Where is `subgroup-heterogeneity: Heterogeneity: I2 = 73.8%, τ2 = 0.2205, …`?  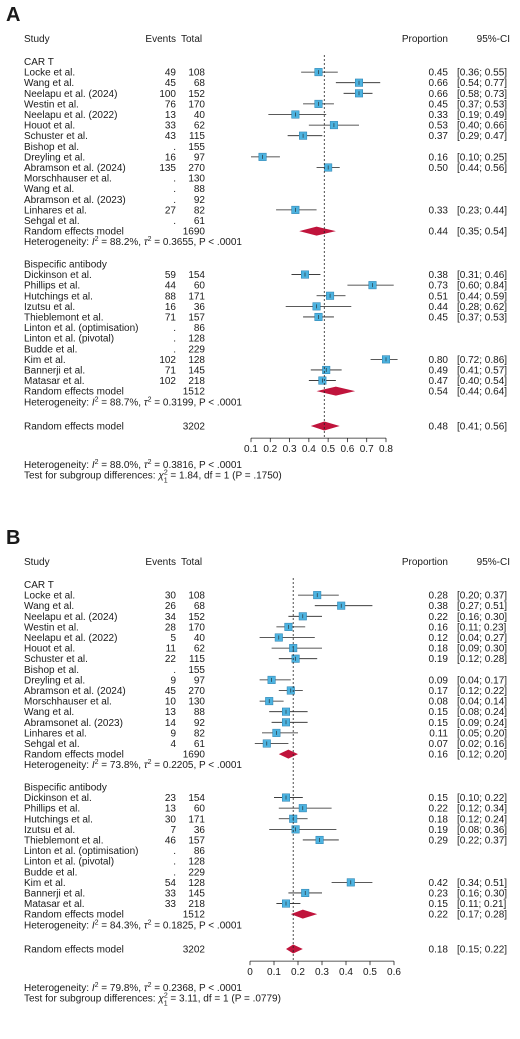
subgroup-heterogeneity: Heterogeneity: I2 = 73.8%, τ2 = 0.2205, … is located at coordinates (133, 765).